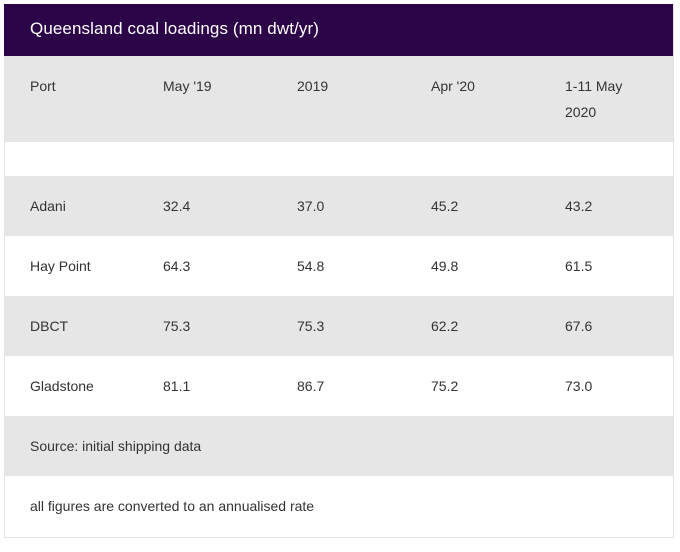 The height and width of the screenshot is (552, 680). I want to click on port-name: DBCT, so click(49, 326).